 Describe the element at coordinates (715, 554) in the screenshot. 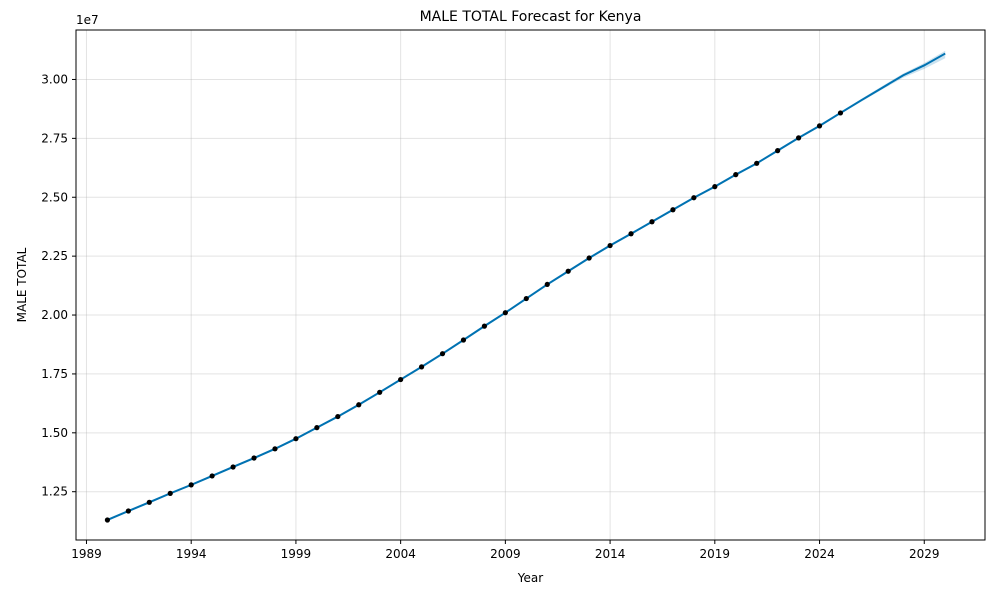

I see `x-tick-label: 2019` at that location.